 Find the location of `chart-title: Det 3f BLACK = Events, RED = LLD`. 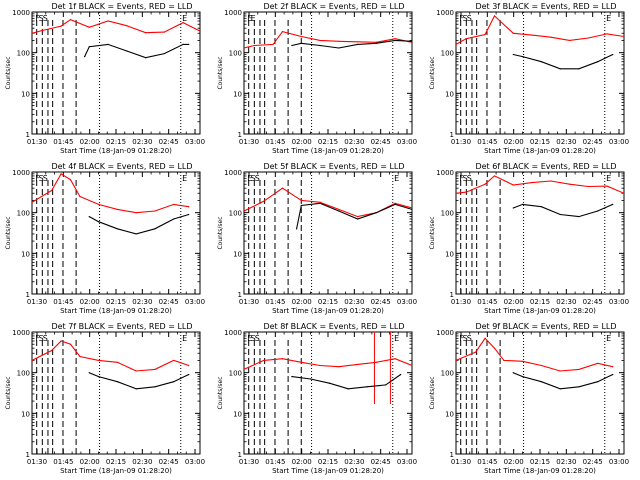

chart-title: Det 3f BLACK = Events, RED = LLD is located at coordinates (545, 6).